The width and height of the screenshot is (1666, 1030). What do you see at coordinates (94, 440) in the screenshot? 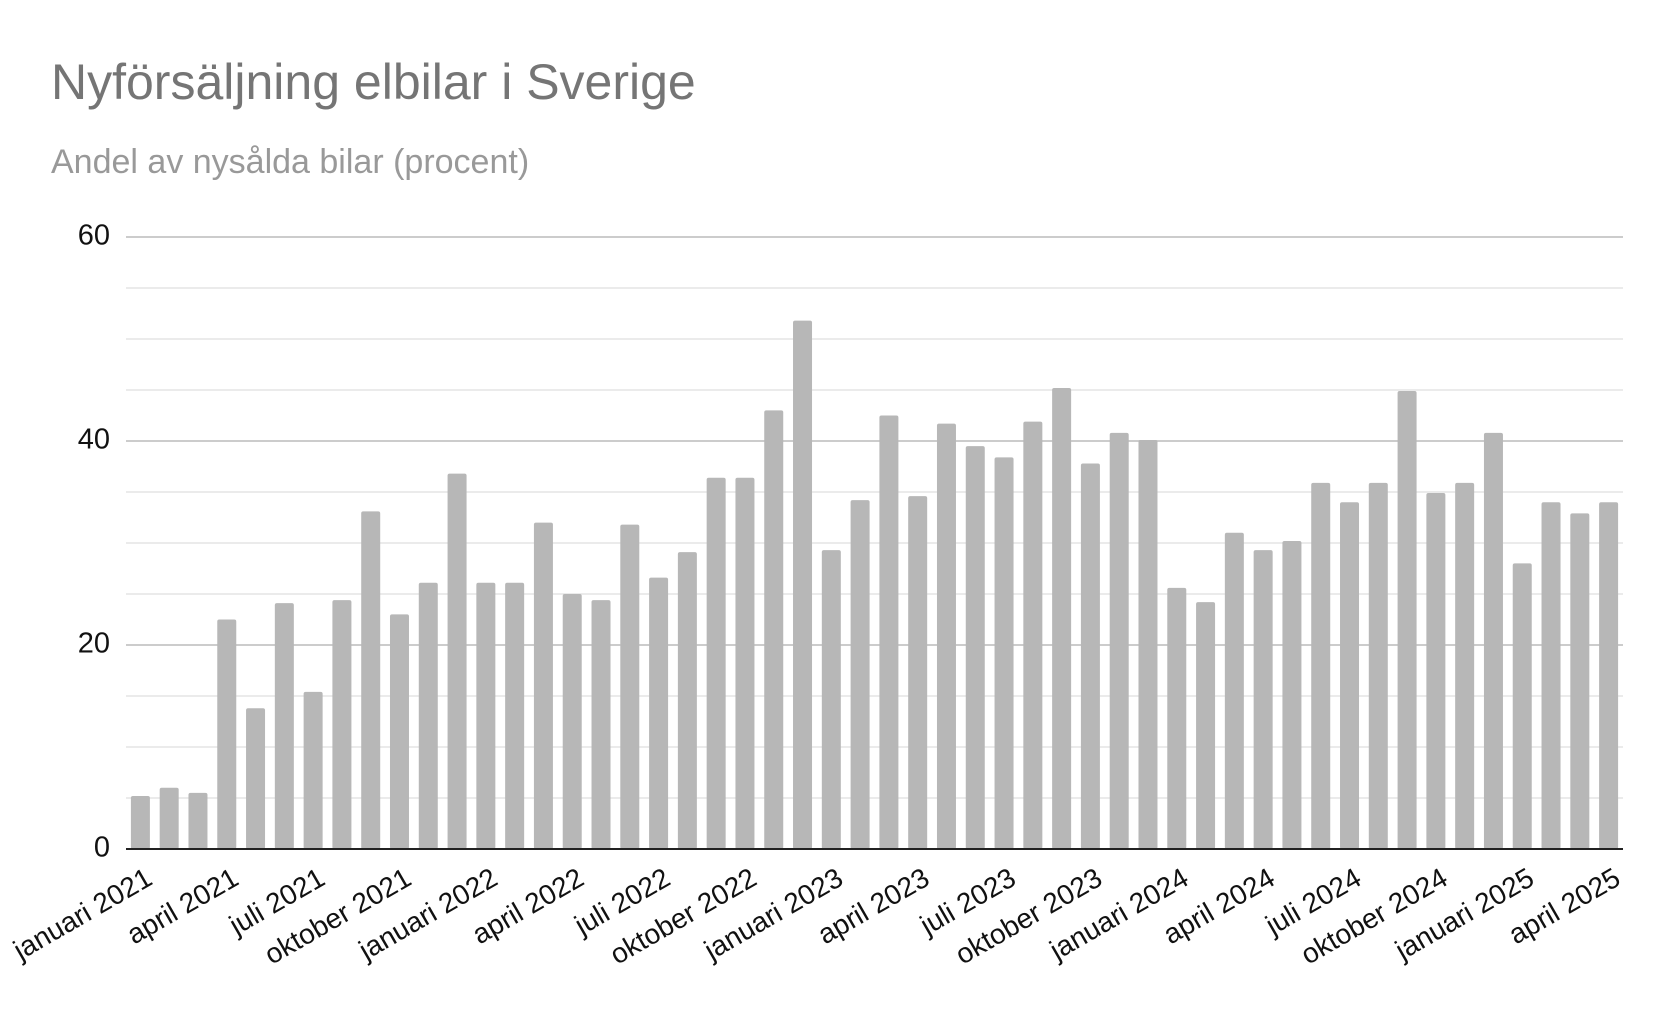
I see `y-tick-label: 40` at bounding box center [94, 440].